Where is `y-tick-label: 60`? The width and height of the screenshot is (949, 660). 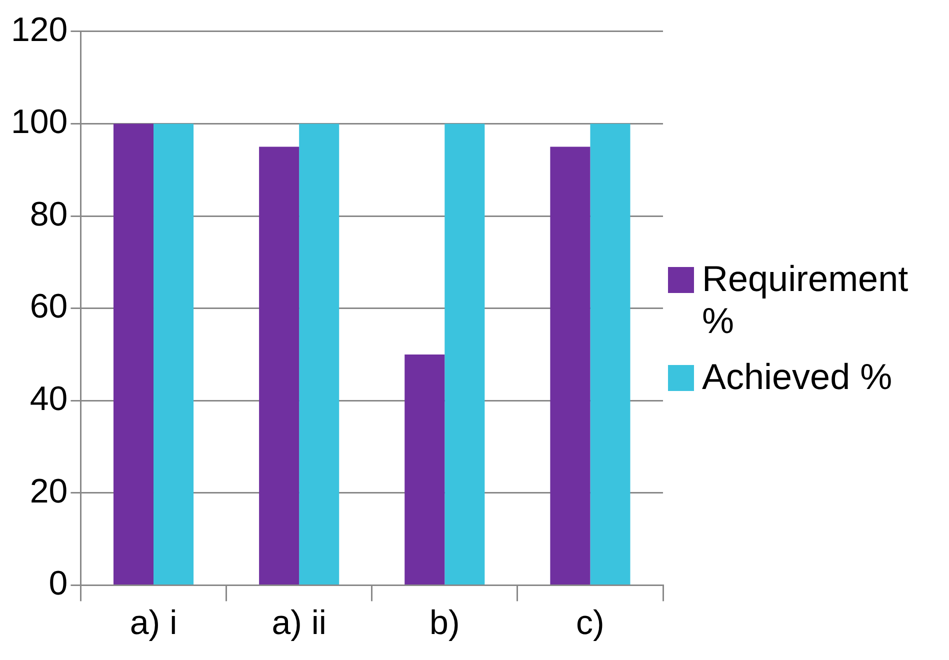
y-tick-label: 60 is located at coordinates (49, 307).